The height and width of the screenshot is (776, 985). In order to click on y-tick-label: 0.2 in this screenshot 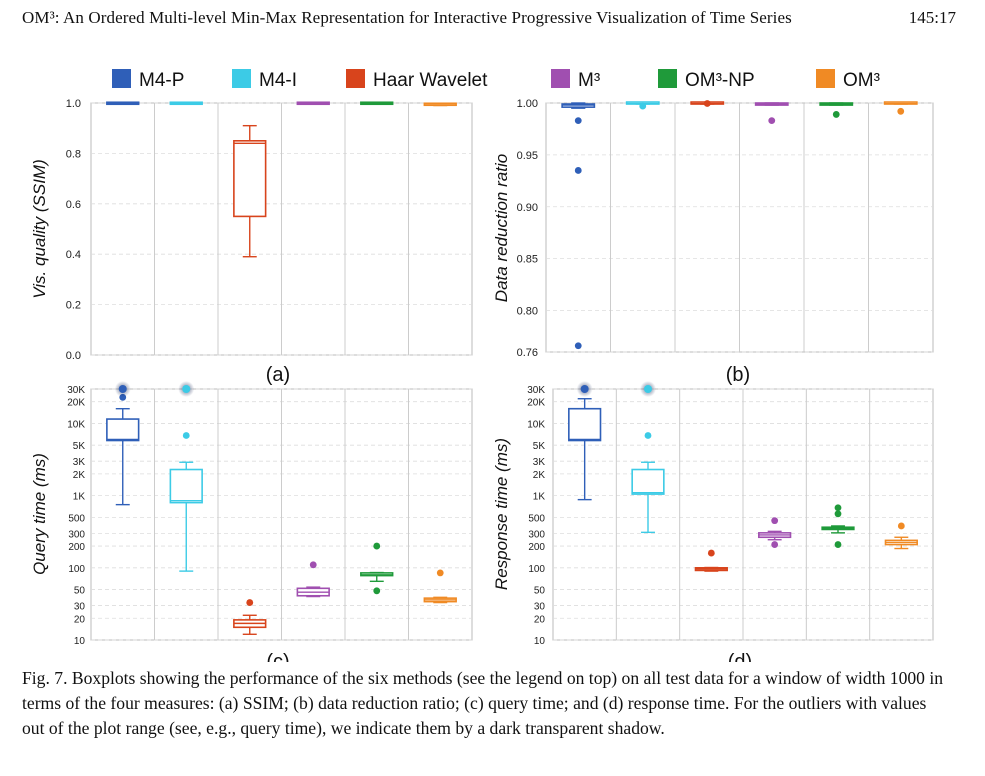, I will do `click(73, 306)`.